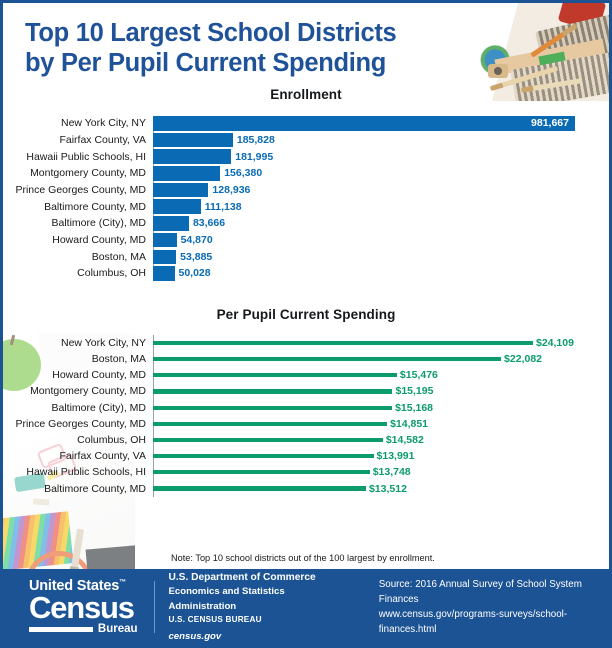 The height and width of the screenshot is (648, 612). I want to click on bar-value-label: 981,667, so click(550, 123).